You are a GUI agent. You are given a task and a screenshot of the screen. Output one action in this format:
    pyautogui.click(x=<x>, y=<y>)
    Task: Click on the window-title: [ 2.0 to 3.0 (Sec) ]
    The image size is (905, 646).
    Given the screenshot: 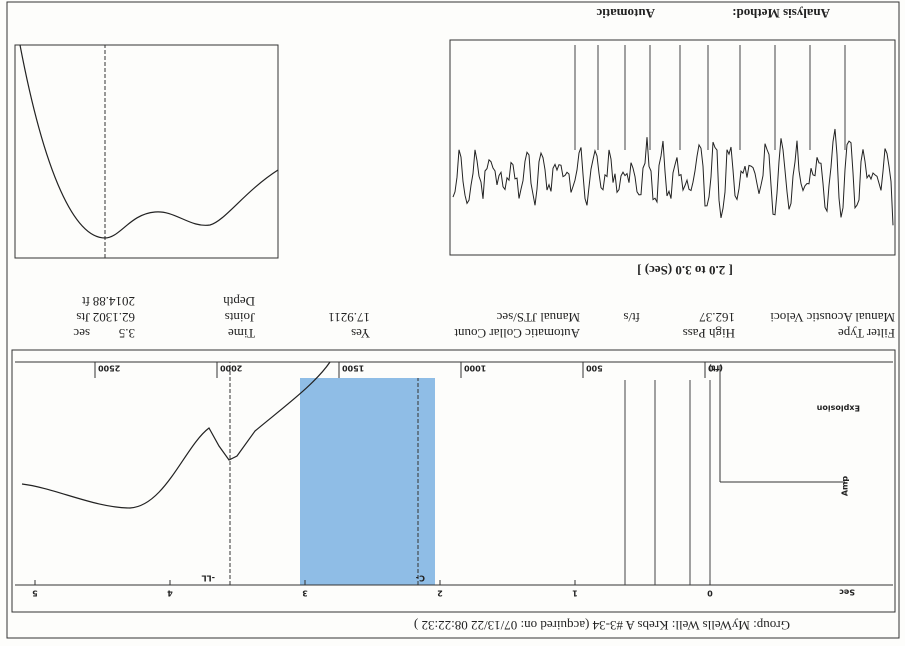 What is the action you would take?
    pyautogui.click(x=685, y=270)
    